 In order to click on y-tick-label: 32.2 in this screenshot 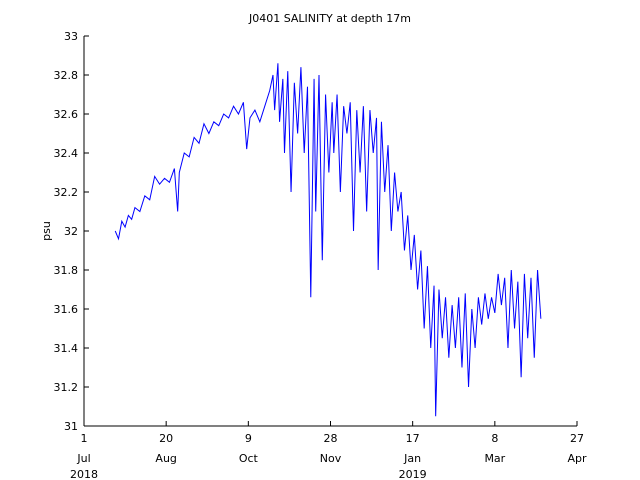, I will do `click(66, 192)`.